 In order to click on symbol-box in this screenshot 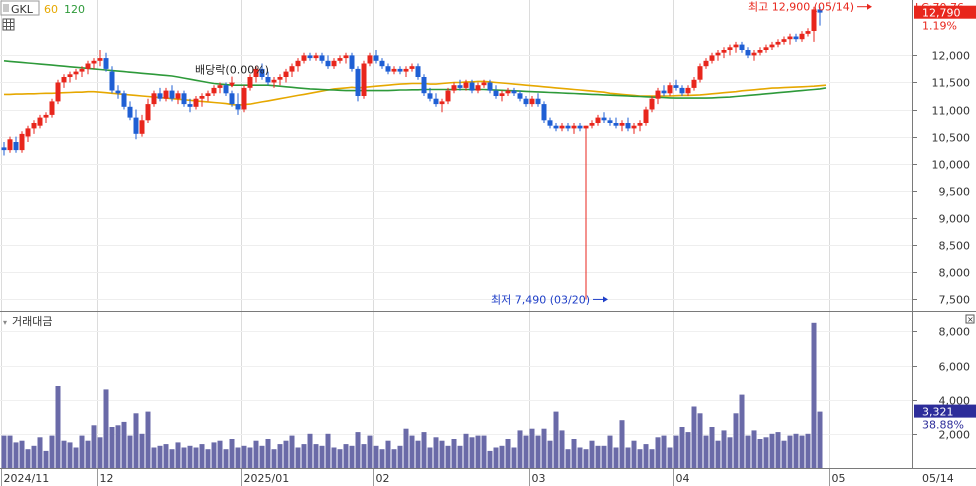, I will do `click(20, 8)`.